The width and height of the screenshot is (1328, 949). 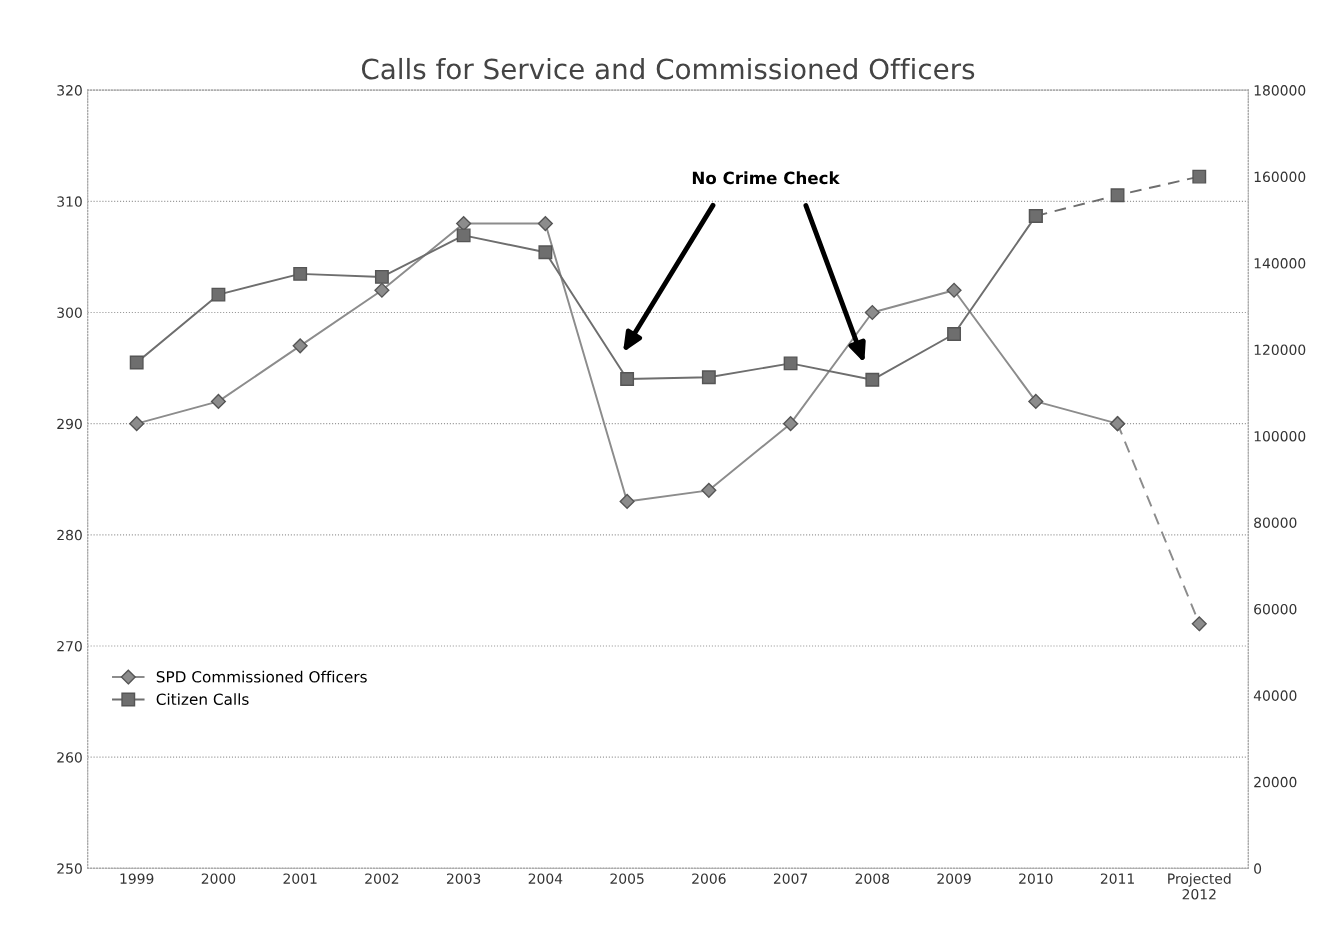 I want to click on y2-tick-label: 180000, so click(x=1280, y=90).